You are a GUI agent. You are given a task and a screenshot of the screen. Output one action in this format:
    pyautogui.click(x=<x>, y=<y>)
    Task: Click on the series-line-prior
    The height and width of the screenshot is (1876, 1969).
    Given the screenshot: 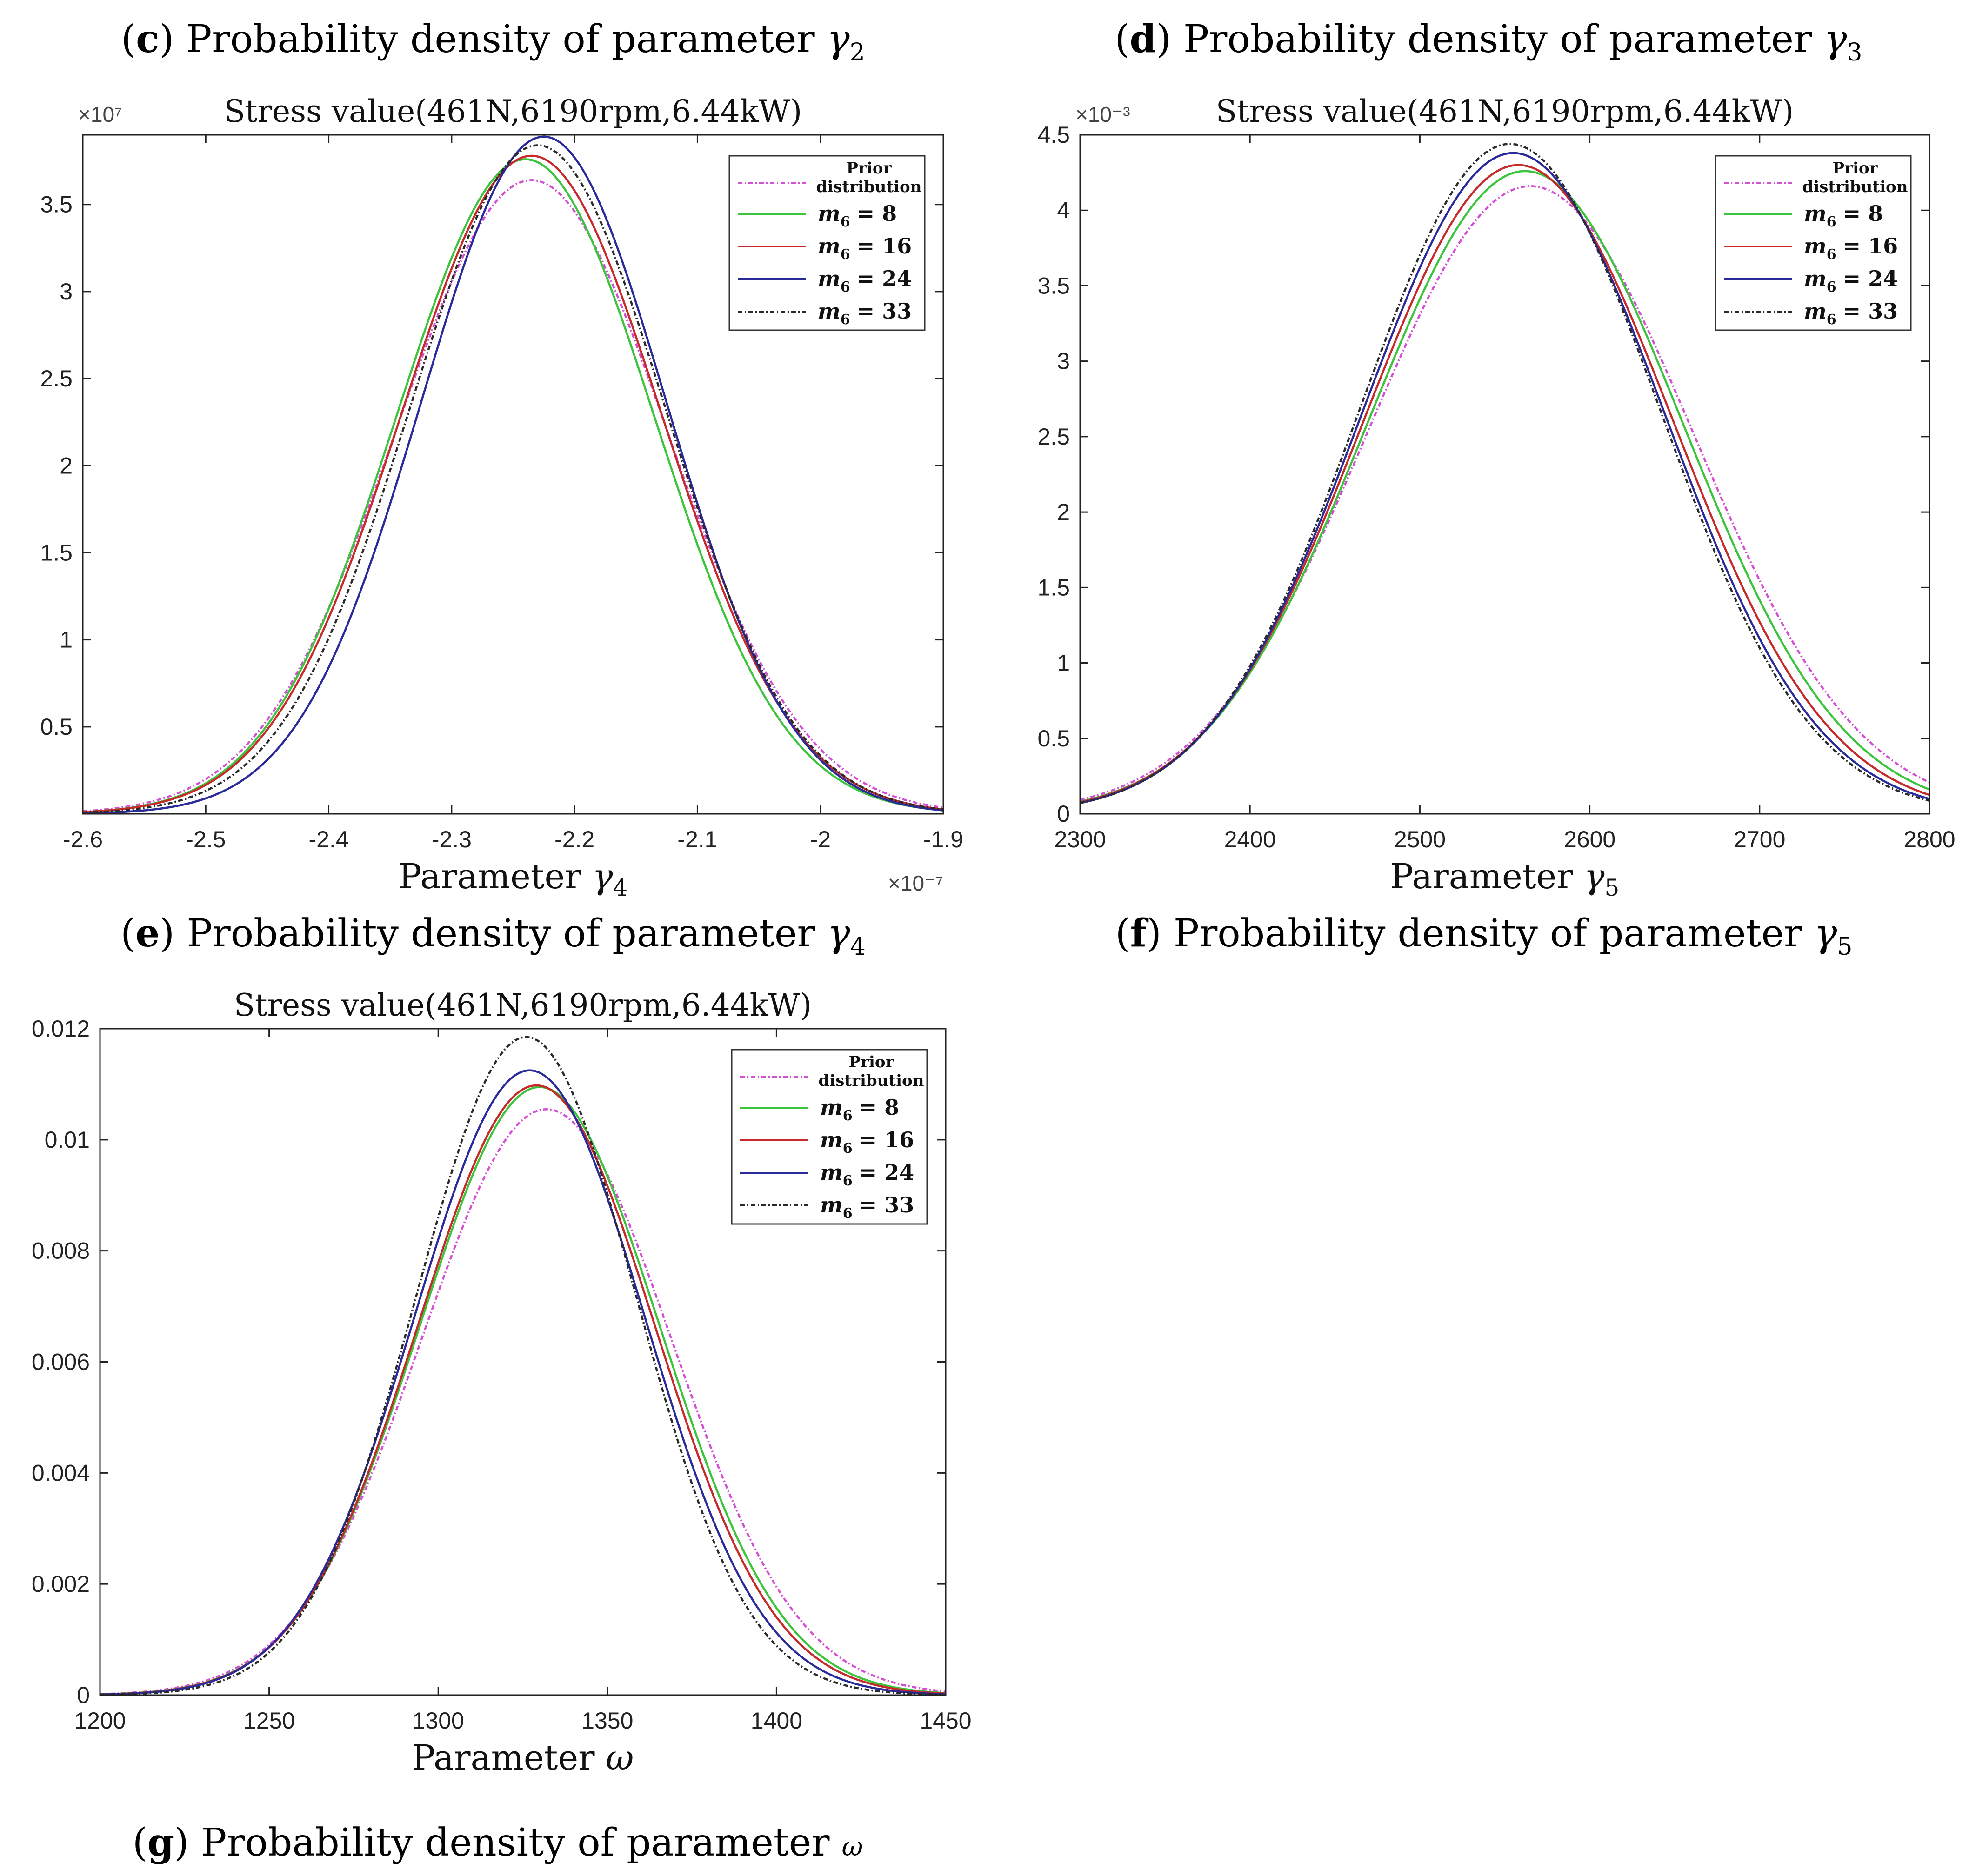 What is the action you would take?
    pyautogui.click(x=523, y=1402)
    